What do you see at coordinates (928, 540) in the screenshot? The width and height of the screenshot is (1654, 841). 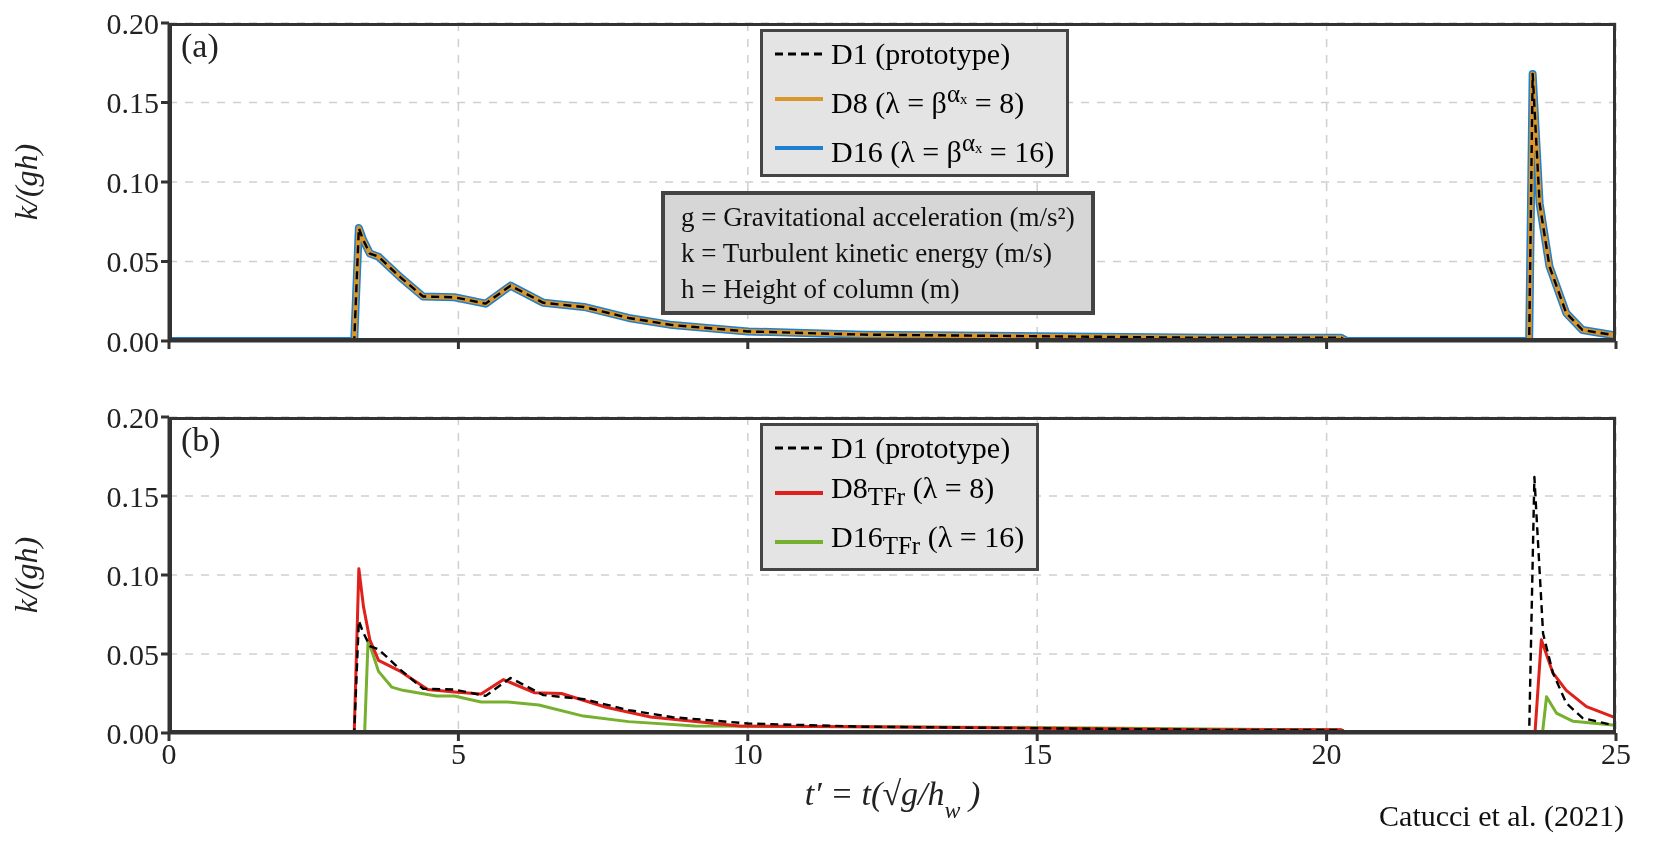 I see `legend-label: D16$_{TFr}$ (λ = 16)` at bounding box center [928, 540].